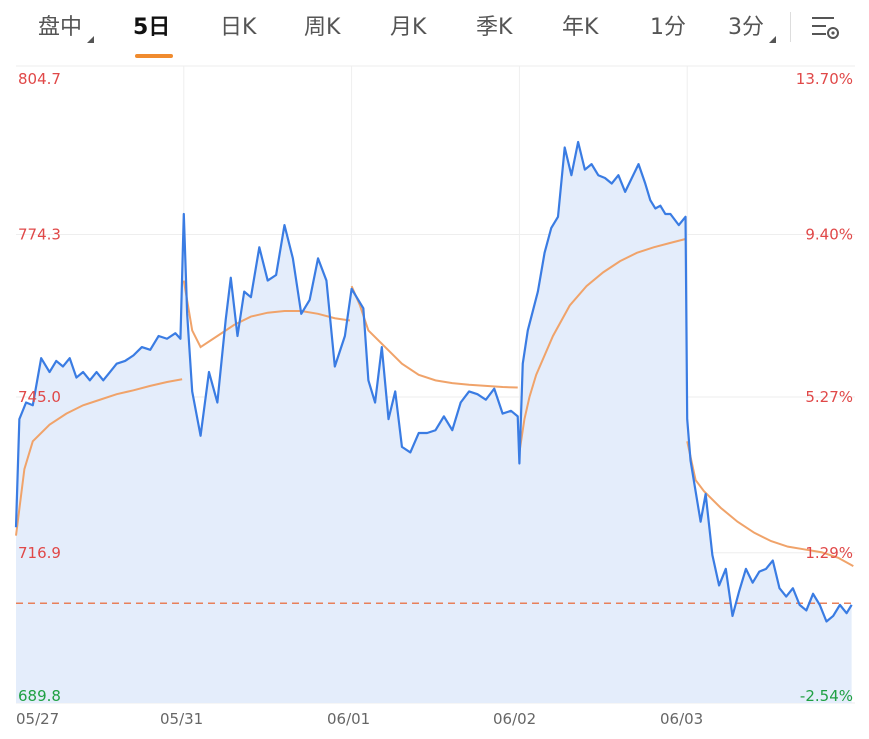 Image resolution: width=869 pixels, height=739 pixels. What do you see at coordinates (66, 26) in the screenshot?
I see `tab-intraday: 盘中` at bounding box center [66, 26].